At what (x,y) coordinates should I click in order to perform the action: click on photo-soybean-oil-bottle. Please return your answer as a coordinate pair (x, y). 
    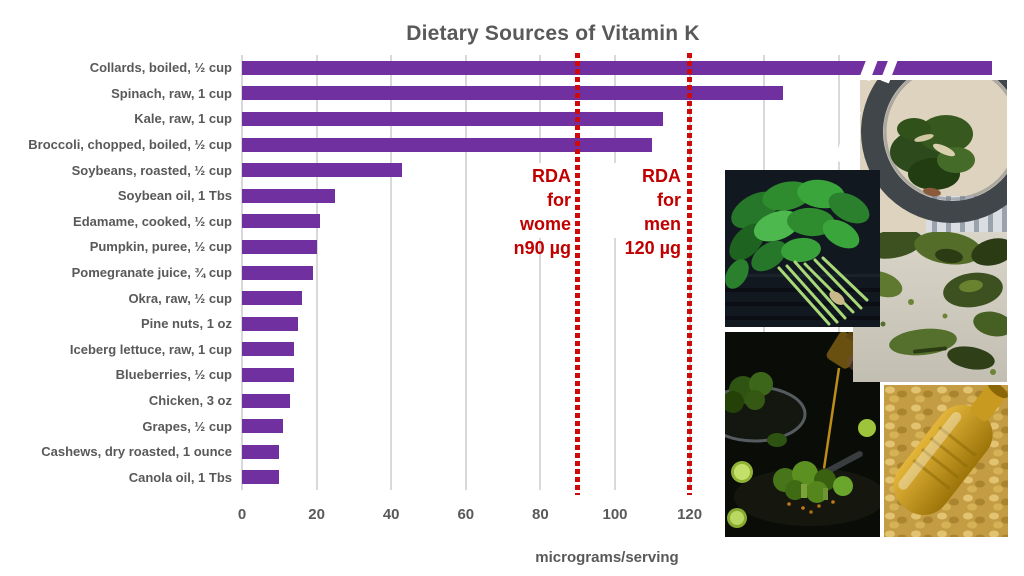
    Looking at the image, I should click on (946, 461).